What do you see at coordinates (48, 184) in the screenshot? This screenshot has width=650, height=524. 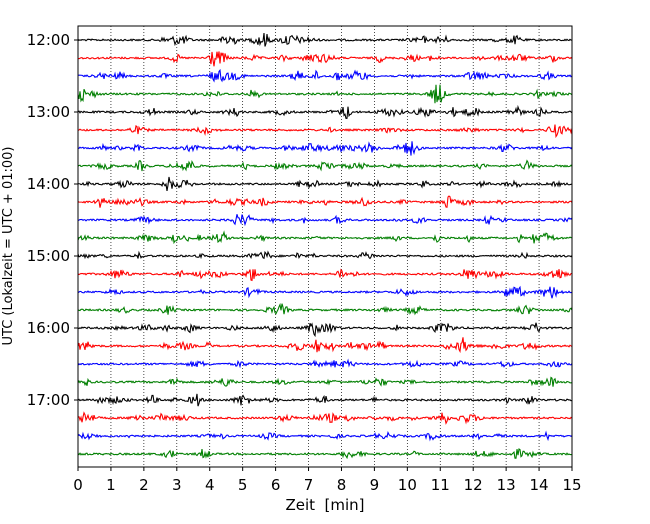 I see `y-tick-label: 14:00` at bounding box center [48, 184].